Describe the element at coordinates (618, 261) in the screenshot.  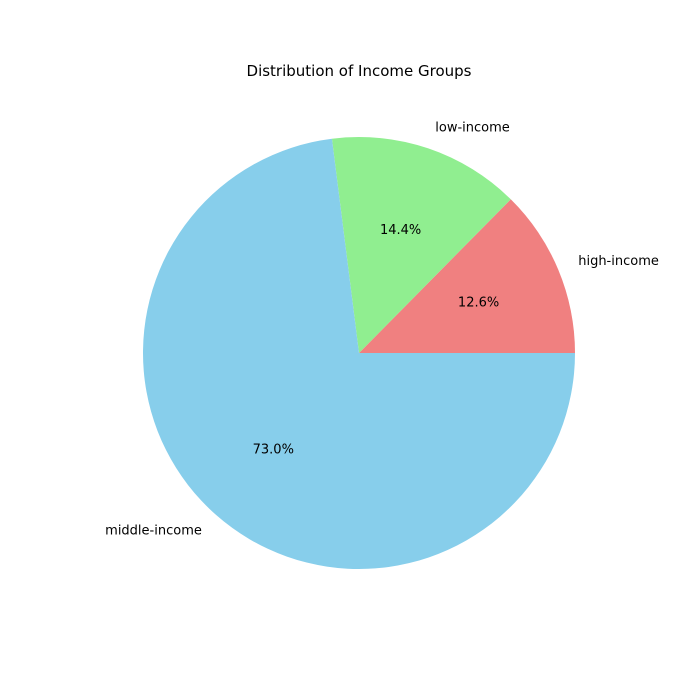
I see `slice-label-high-income: high-income` at that location.